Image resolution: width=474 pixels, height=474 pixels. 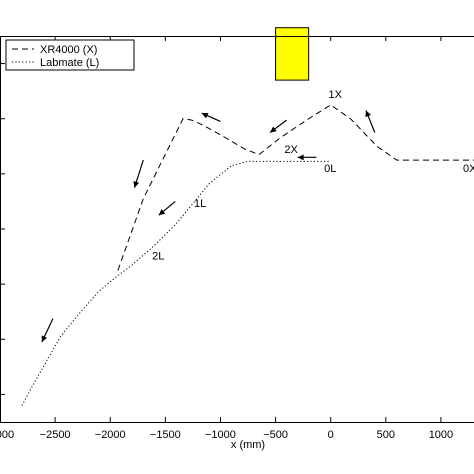 What do you see at coordinates (335, 95) in the screenshot?
I see `annotation-label: 1X` at bounding box center [335, 95].